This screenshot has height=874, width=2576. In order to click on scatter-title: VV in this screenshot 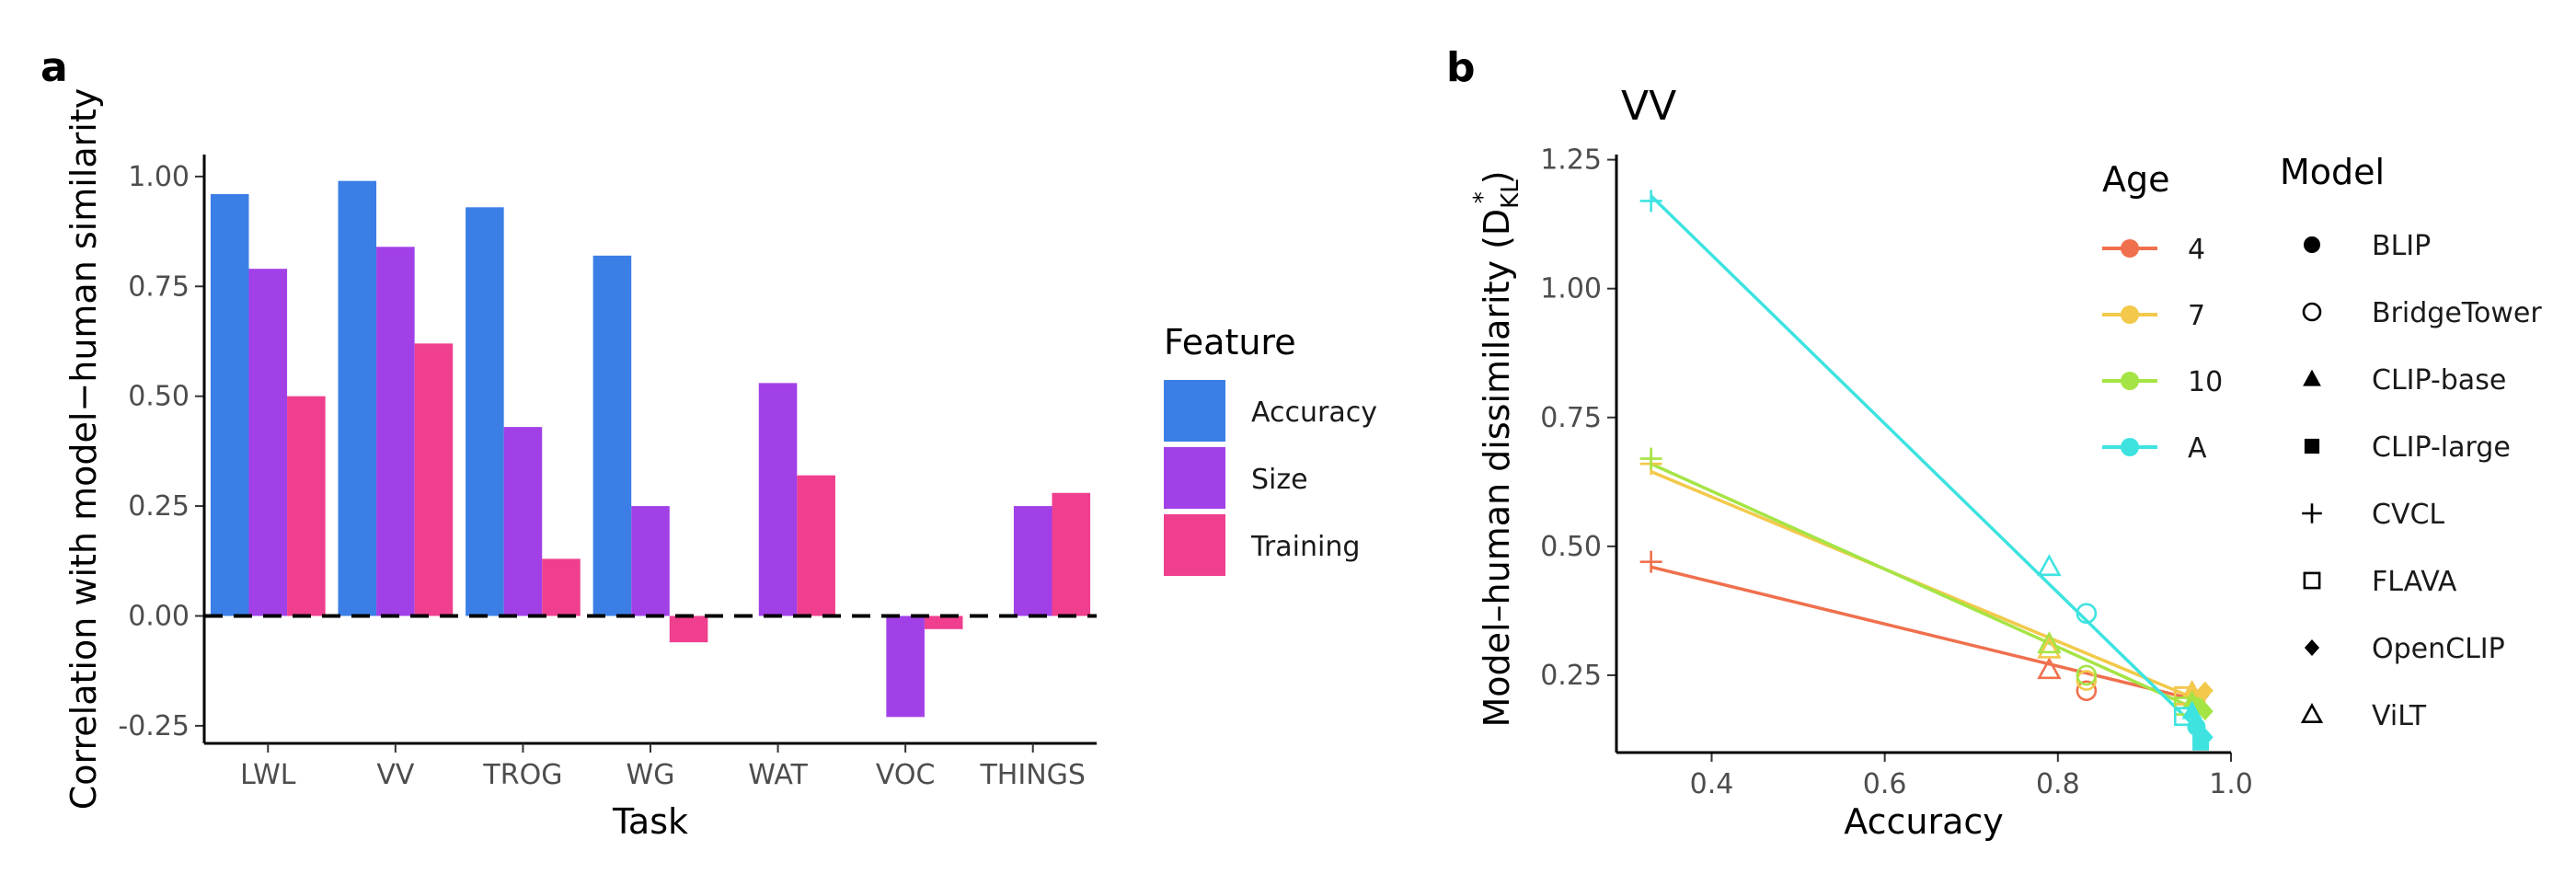, I will do `click(1648, 106)`.